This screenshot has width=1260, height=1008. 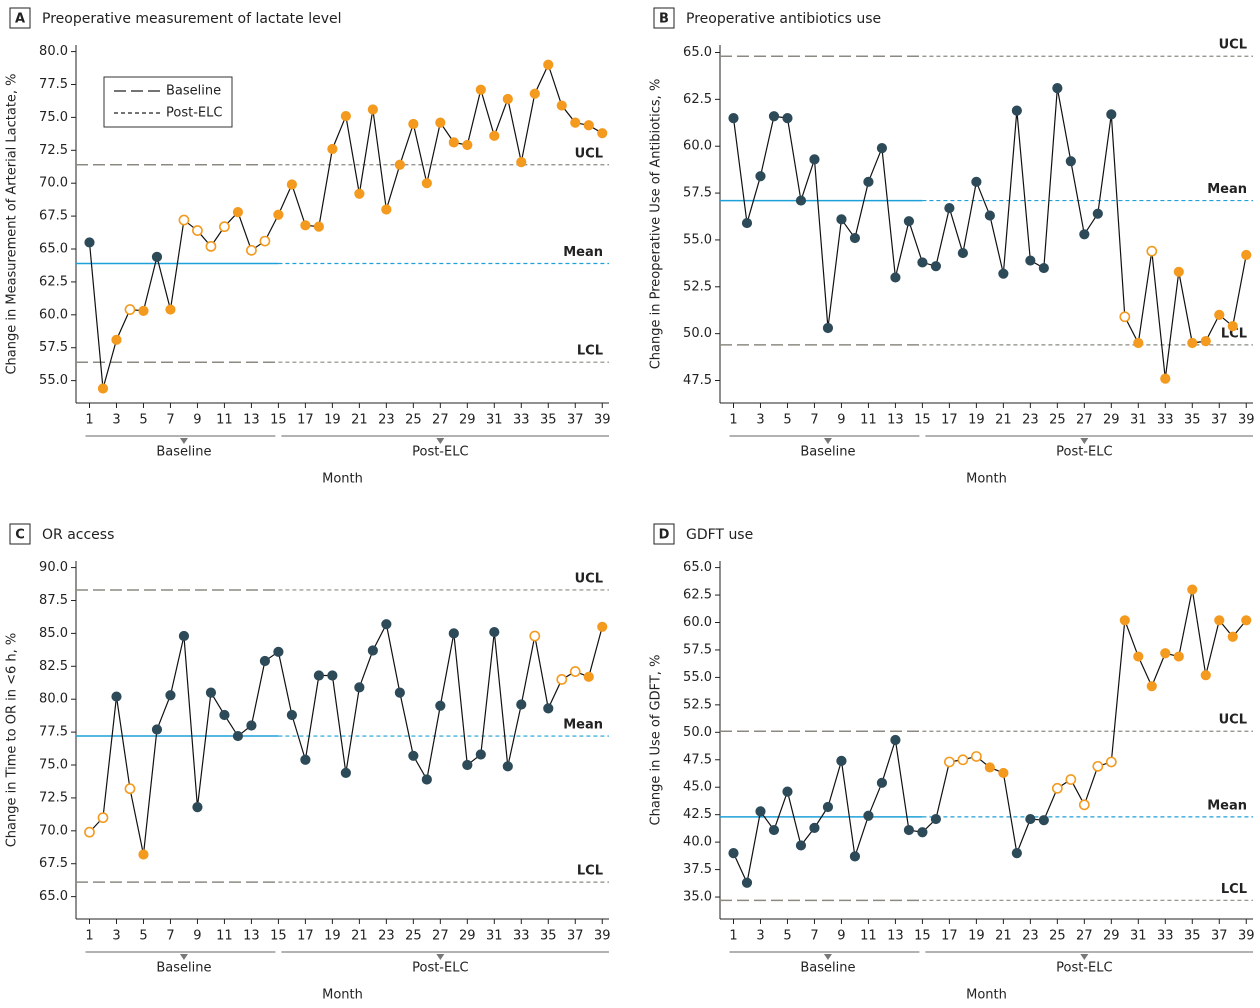 What do you see at coordinates (53, 633) in the screenshot?
I see `y-tick-label: 85.0` at bounding box center [53, 633].